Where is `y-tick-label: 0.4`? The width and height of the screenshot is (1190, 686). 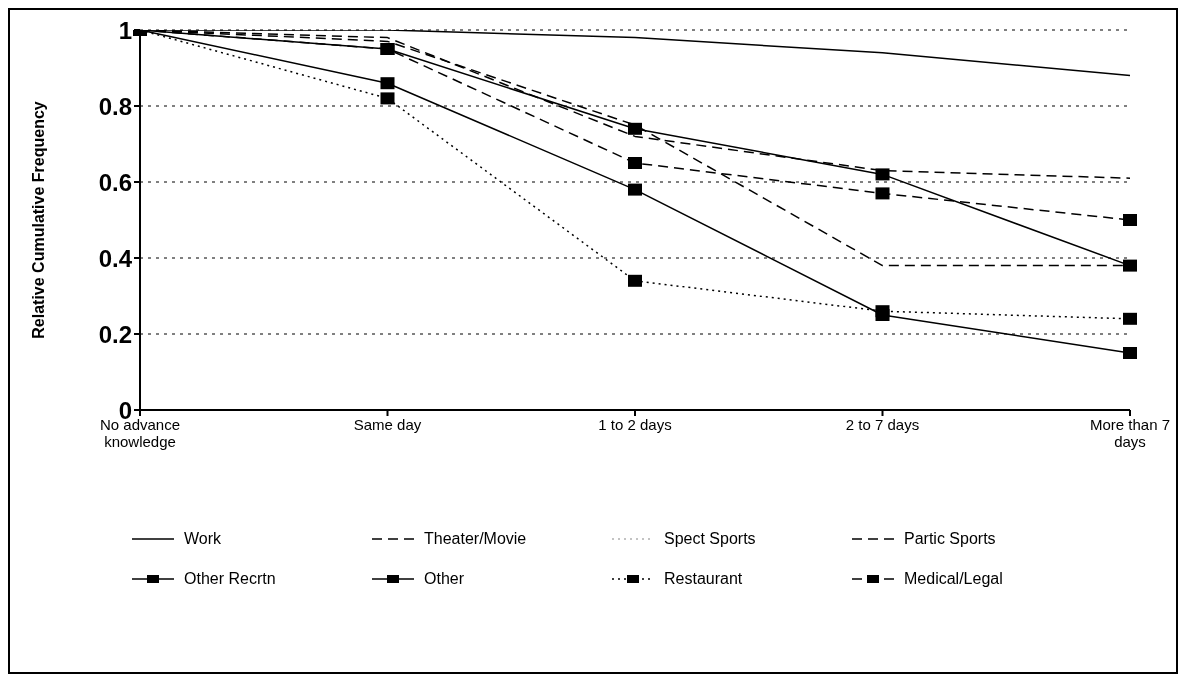 y-tick-label: 0.4 is located at coordinates (115, 258).